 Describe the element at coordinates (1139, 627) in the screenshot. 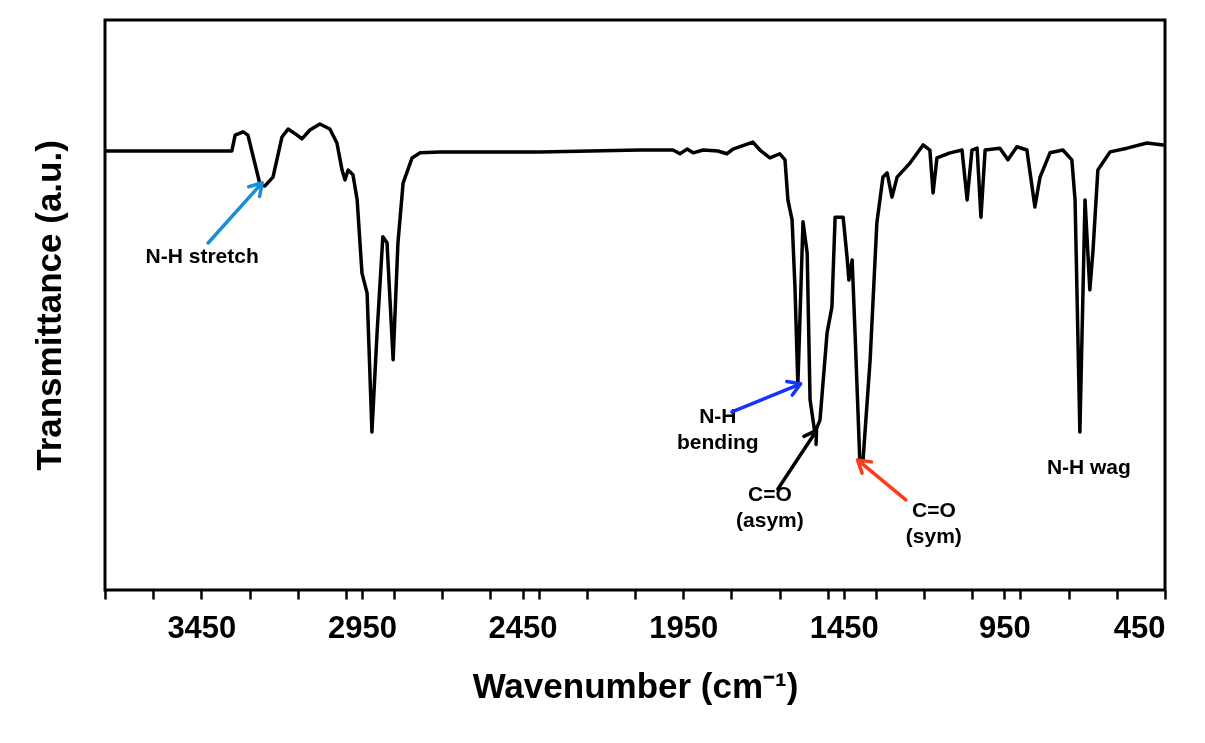

I see `x-tick-label: 450` at that location.